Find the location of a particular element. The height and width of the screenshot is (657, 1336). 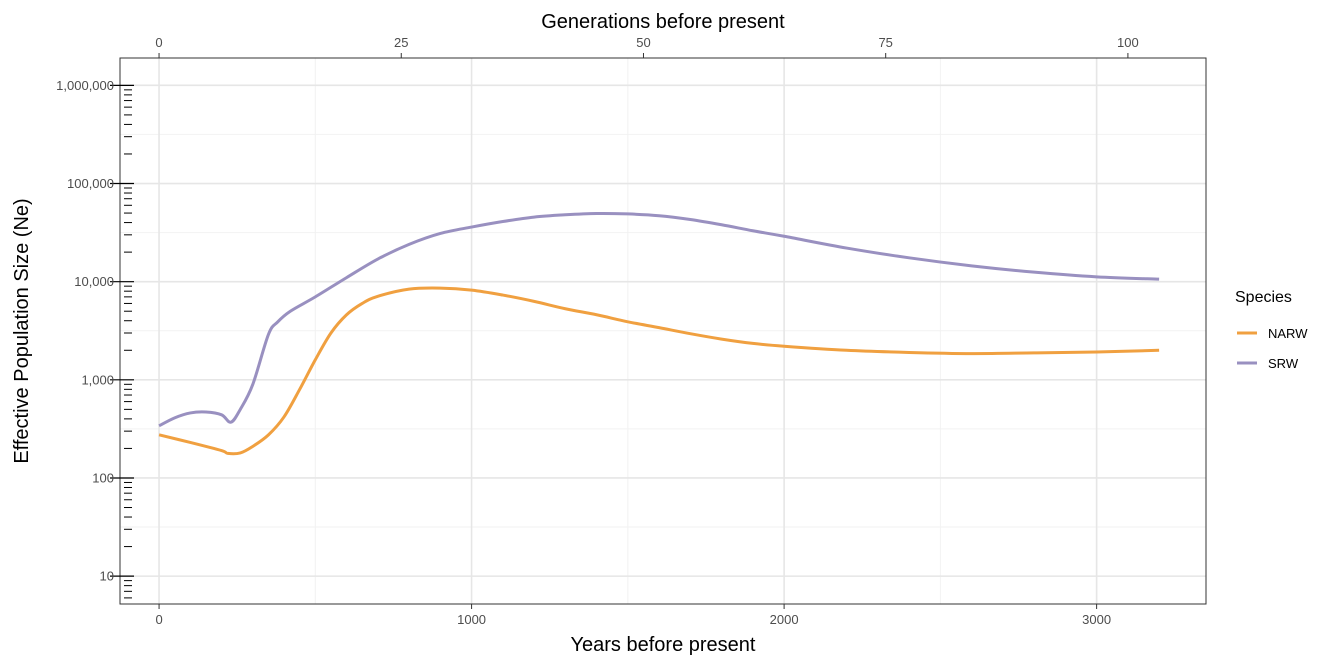

x-axis-title: Years before present is located at coordinates (663, 645).